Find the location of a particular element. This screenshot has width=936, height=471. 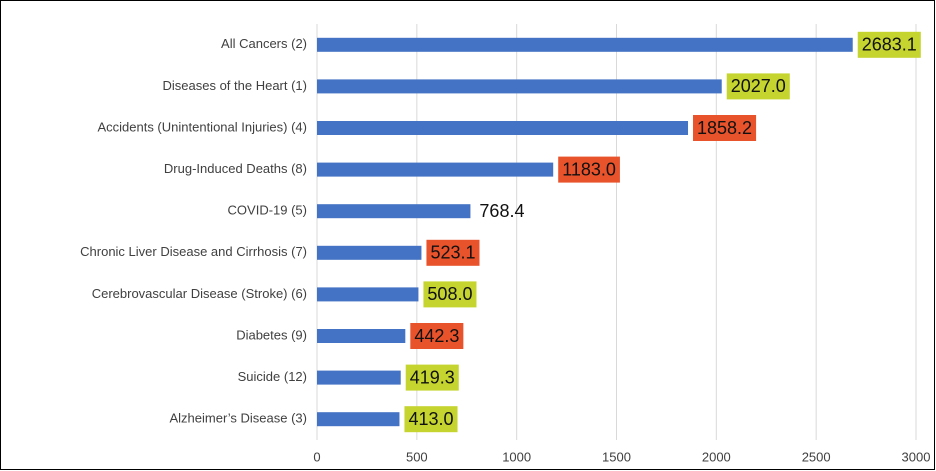

y-tick-label: Diabetes (9) is located at coordinates (271, 334).